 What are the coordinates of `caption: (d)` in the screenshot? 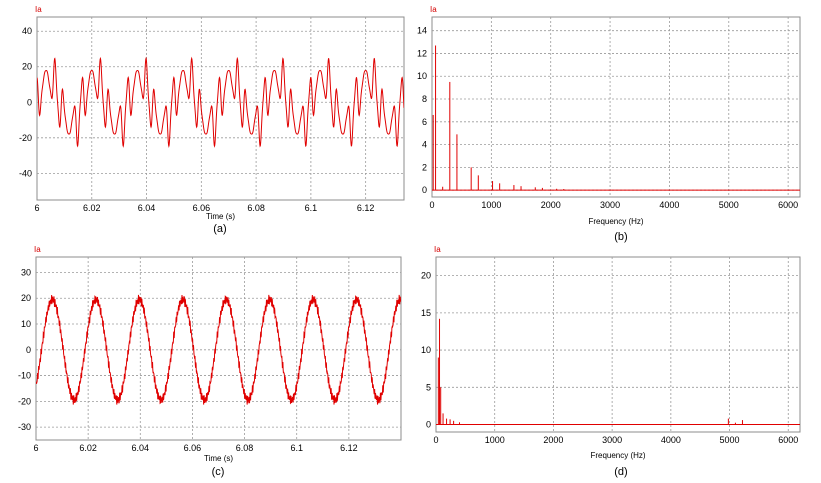 It's located at (620, 472).